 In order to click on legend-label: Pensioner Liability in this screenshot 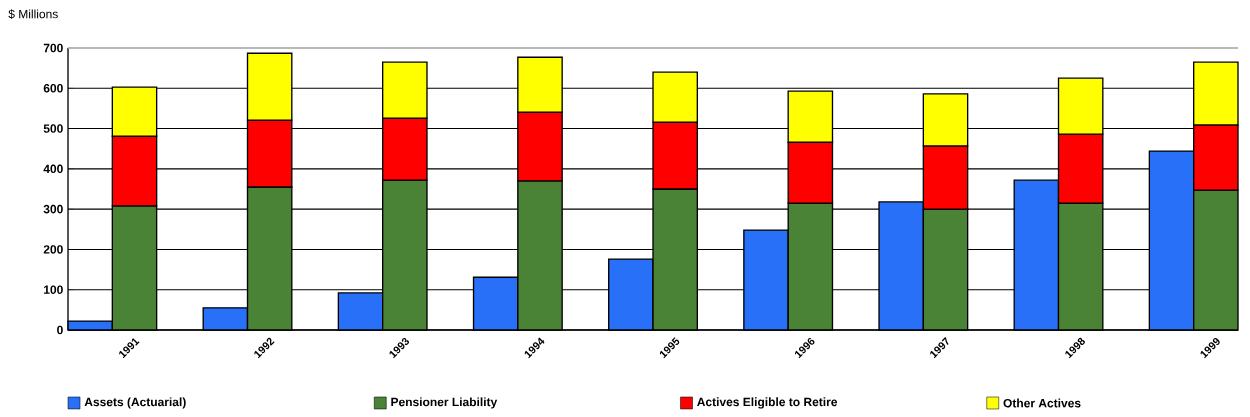, I will do `click(444, 403)`.